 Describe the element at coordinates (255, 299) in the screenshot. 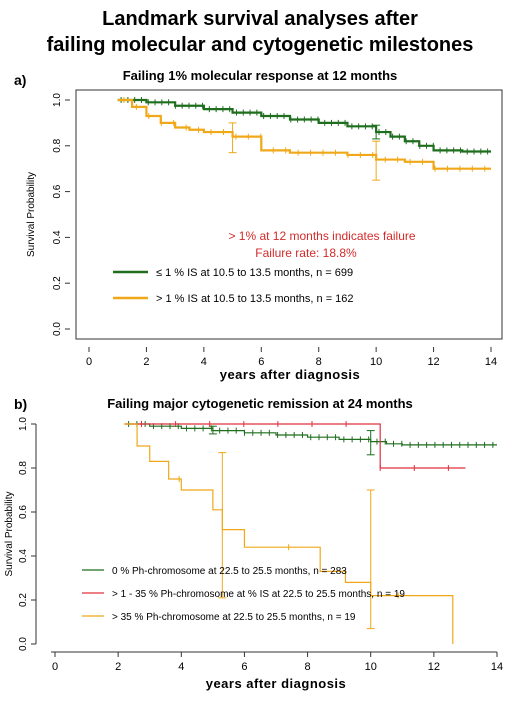

I see `legend-label-2: > 1 % IS at 10.5 to 13.5 months, n = 162` at that location.